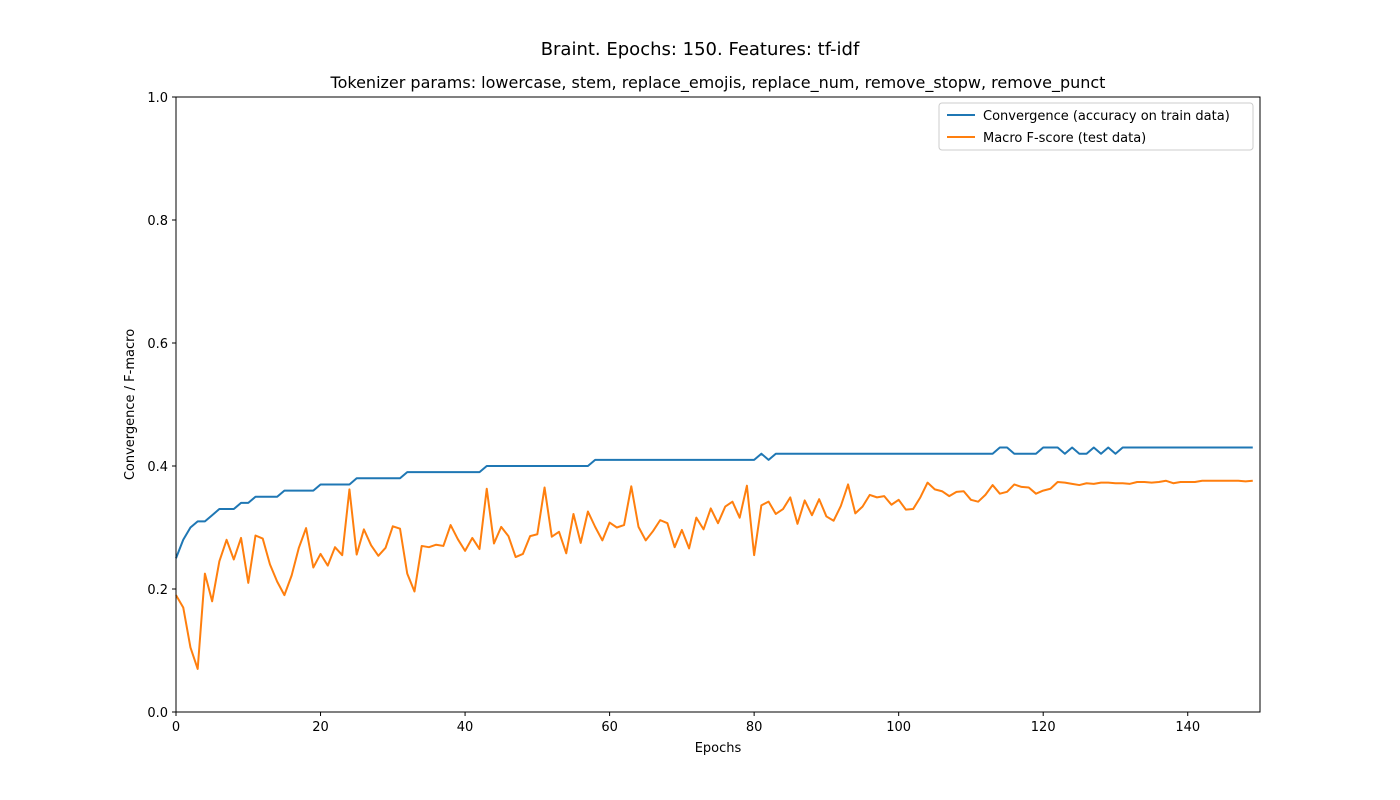  Describe the element at coordinates (898, 727) in the screenshot. I see `x-tick-label: 100` at that location.